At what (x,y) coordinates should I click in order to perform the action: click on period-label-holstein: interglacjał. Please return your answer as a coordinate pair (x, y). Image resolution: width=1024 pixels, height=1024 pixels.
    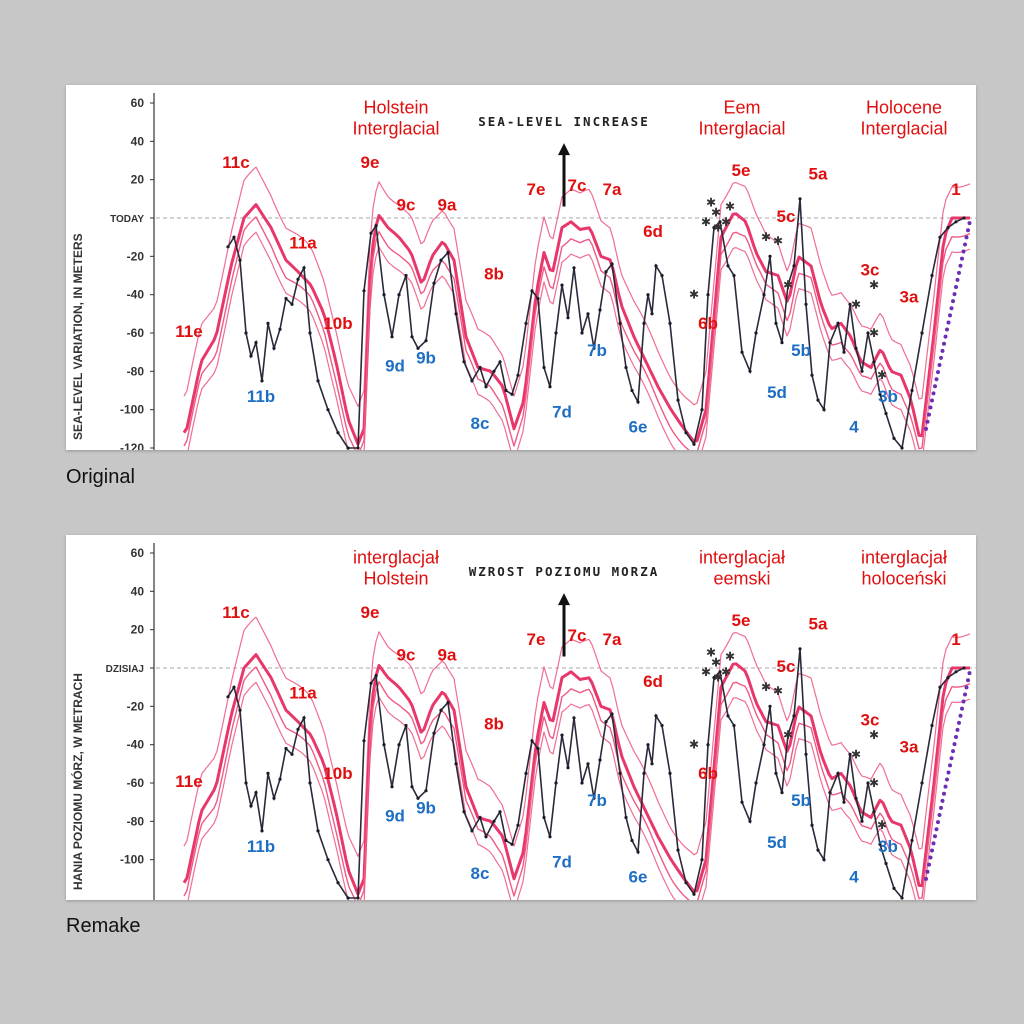
    Looking at the image, I should click on (396, 558).